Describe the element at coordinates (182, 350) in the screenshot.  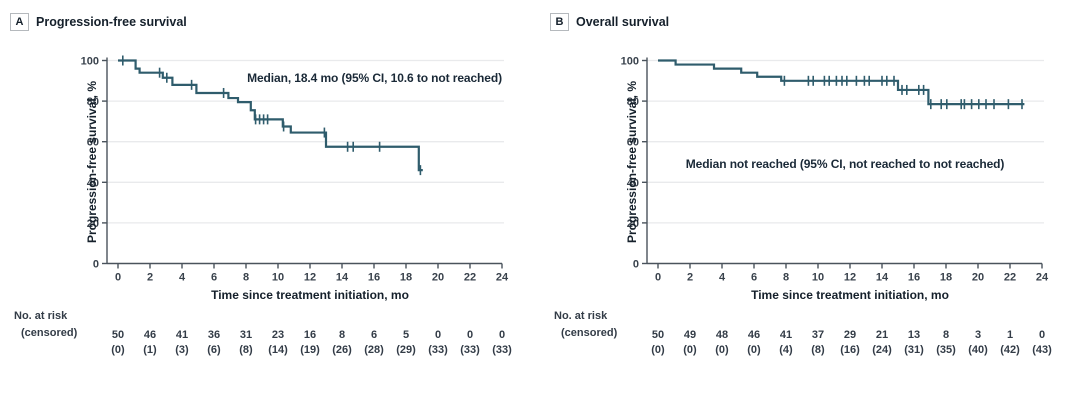
I see `censored-value: (3)` at that location.